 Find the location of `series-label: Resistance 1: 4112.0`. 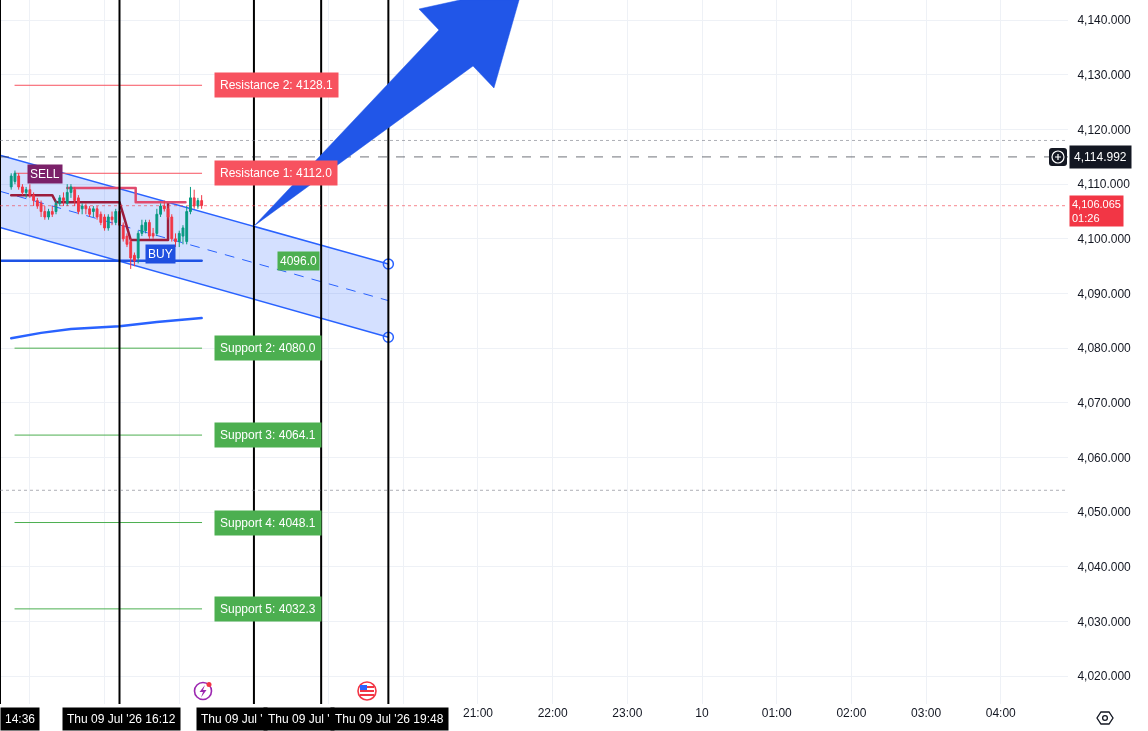

series-label: Resistance 1: 4112.0 is located at coordinates (276, 173).